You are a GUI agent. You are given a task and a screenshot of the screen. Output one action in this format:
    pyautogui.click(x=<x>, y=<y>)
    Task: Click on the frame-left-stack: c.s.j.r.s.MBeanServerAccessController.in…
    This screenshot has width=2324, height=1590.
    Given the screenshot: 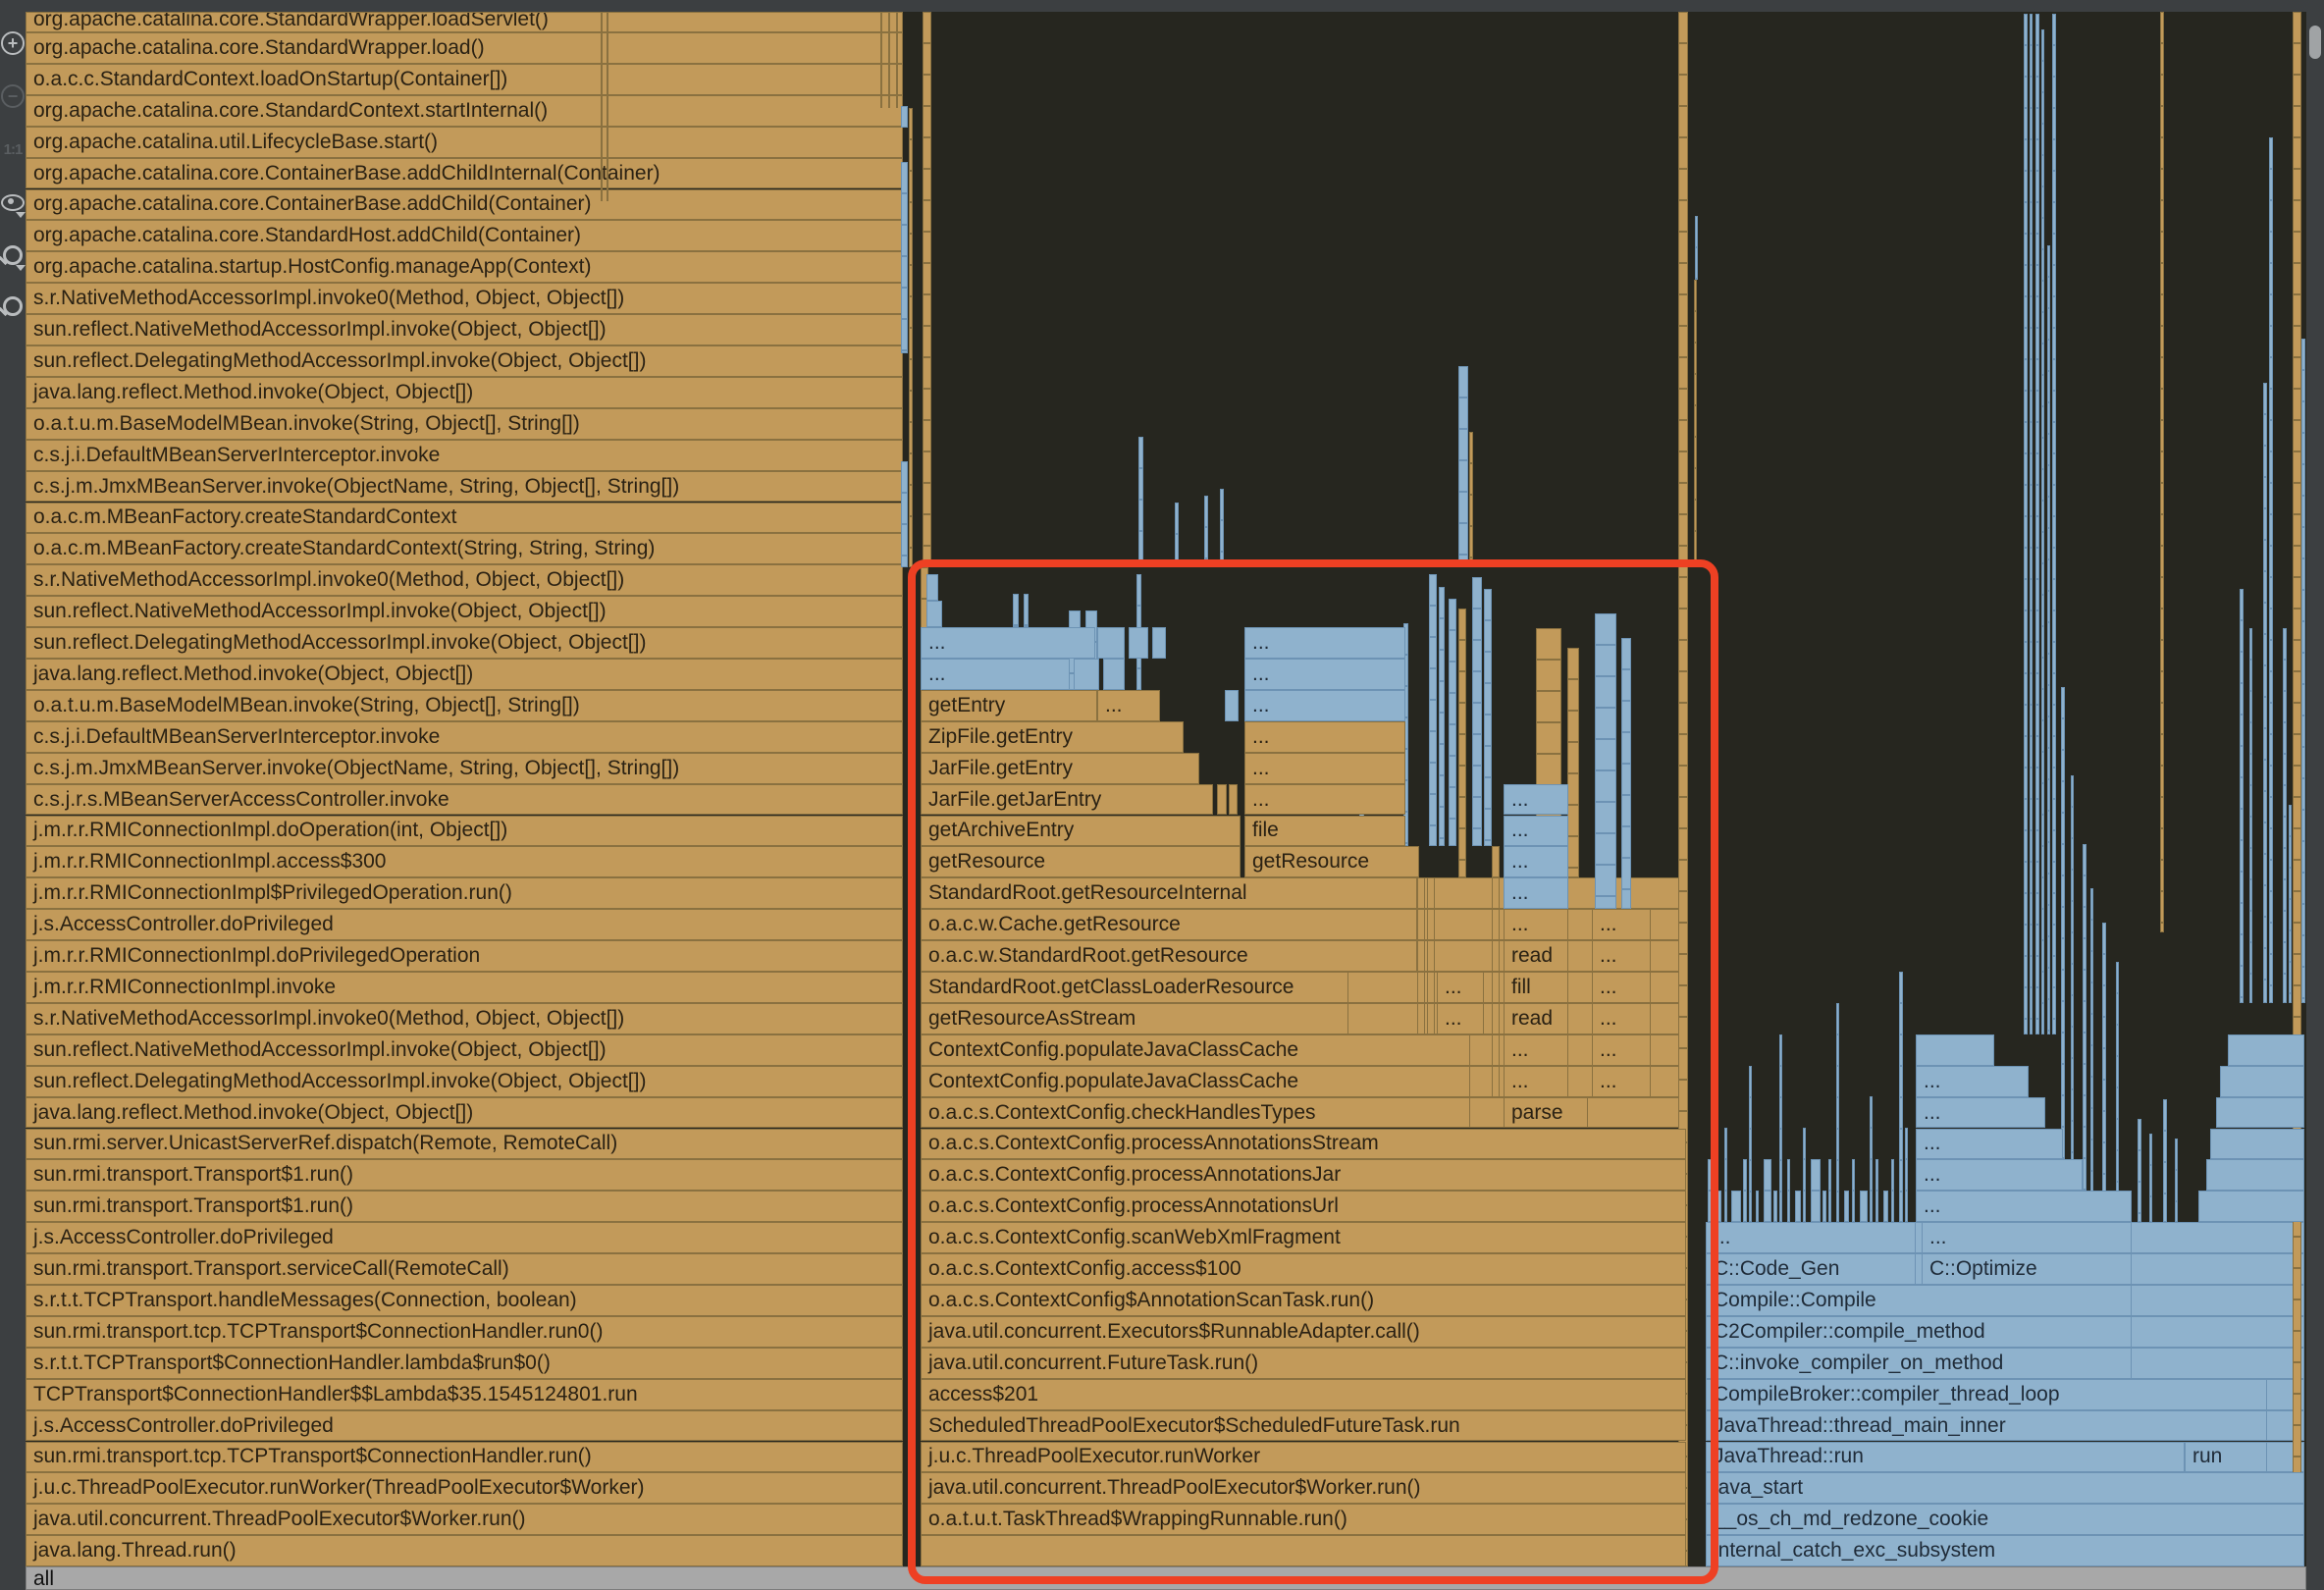 What is the action you would take?
    pyautogui.click(x=465, y=799)
    